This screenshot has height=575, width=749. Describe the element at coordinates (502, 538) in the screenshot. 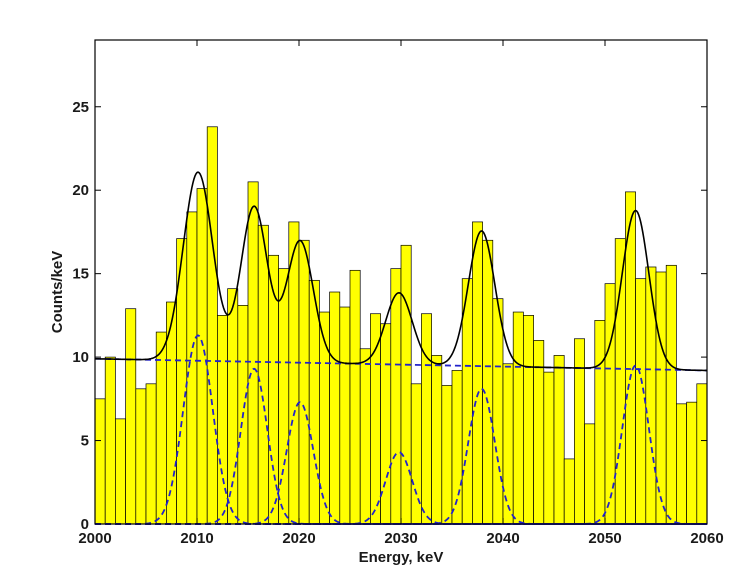

I see `x-tick-label: 2040` at that location.